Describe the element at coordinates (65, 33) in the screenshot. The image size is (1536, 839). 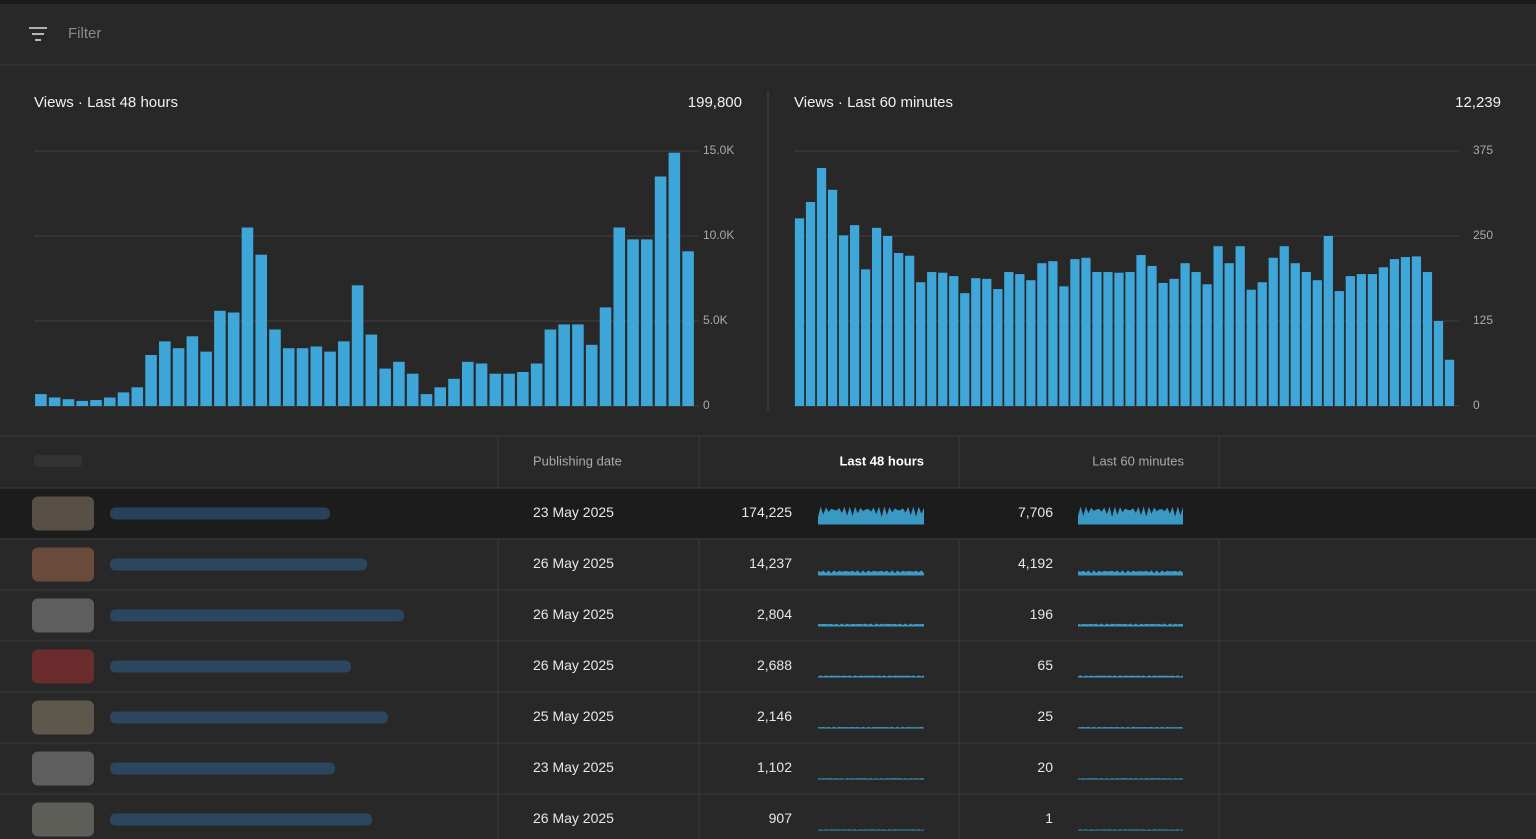
I see `filter-bar: Filter` at that location.